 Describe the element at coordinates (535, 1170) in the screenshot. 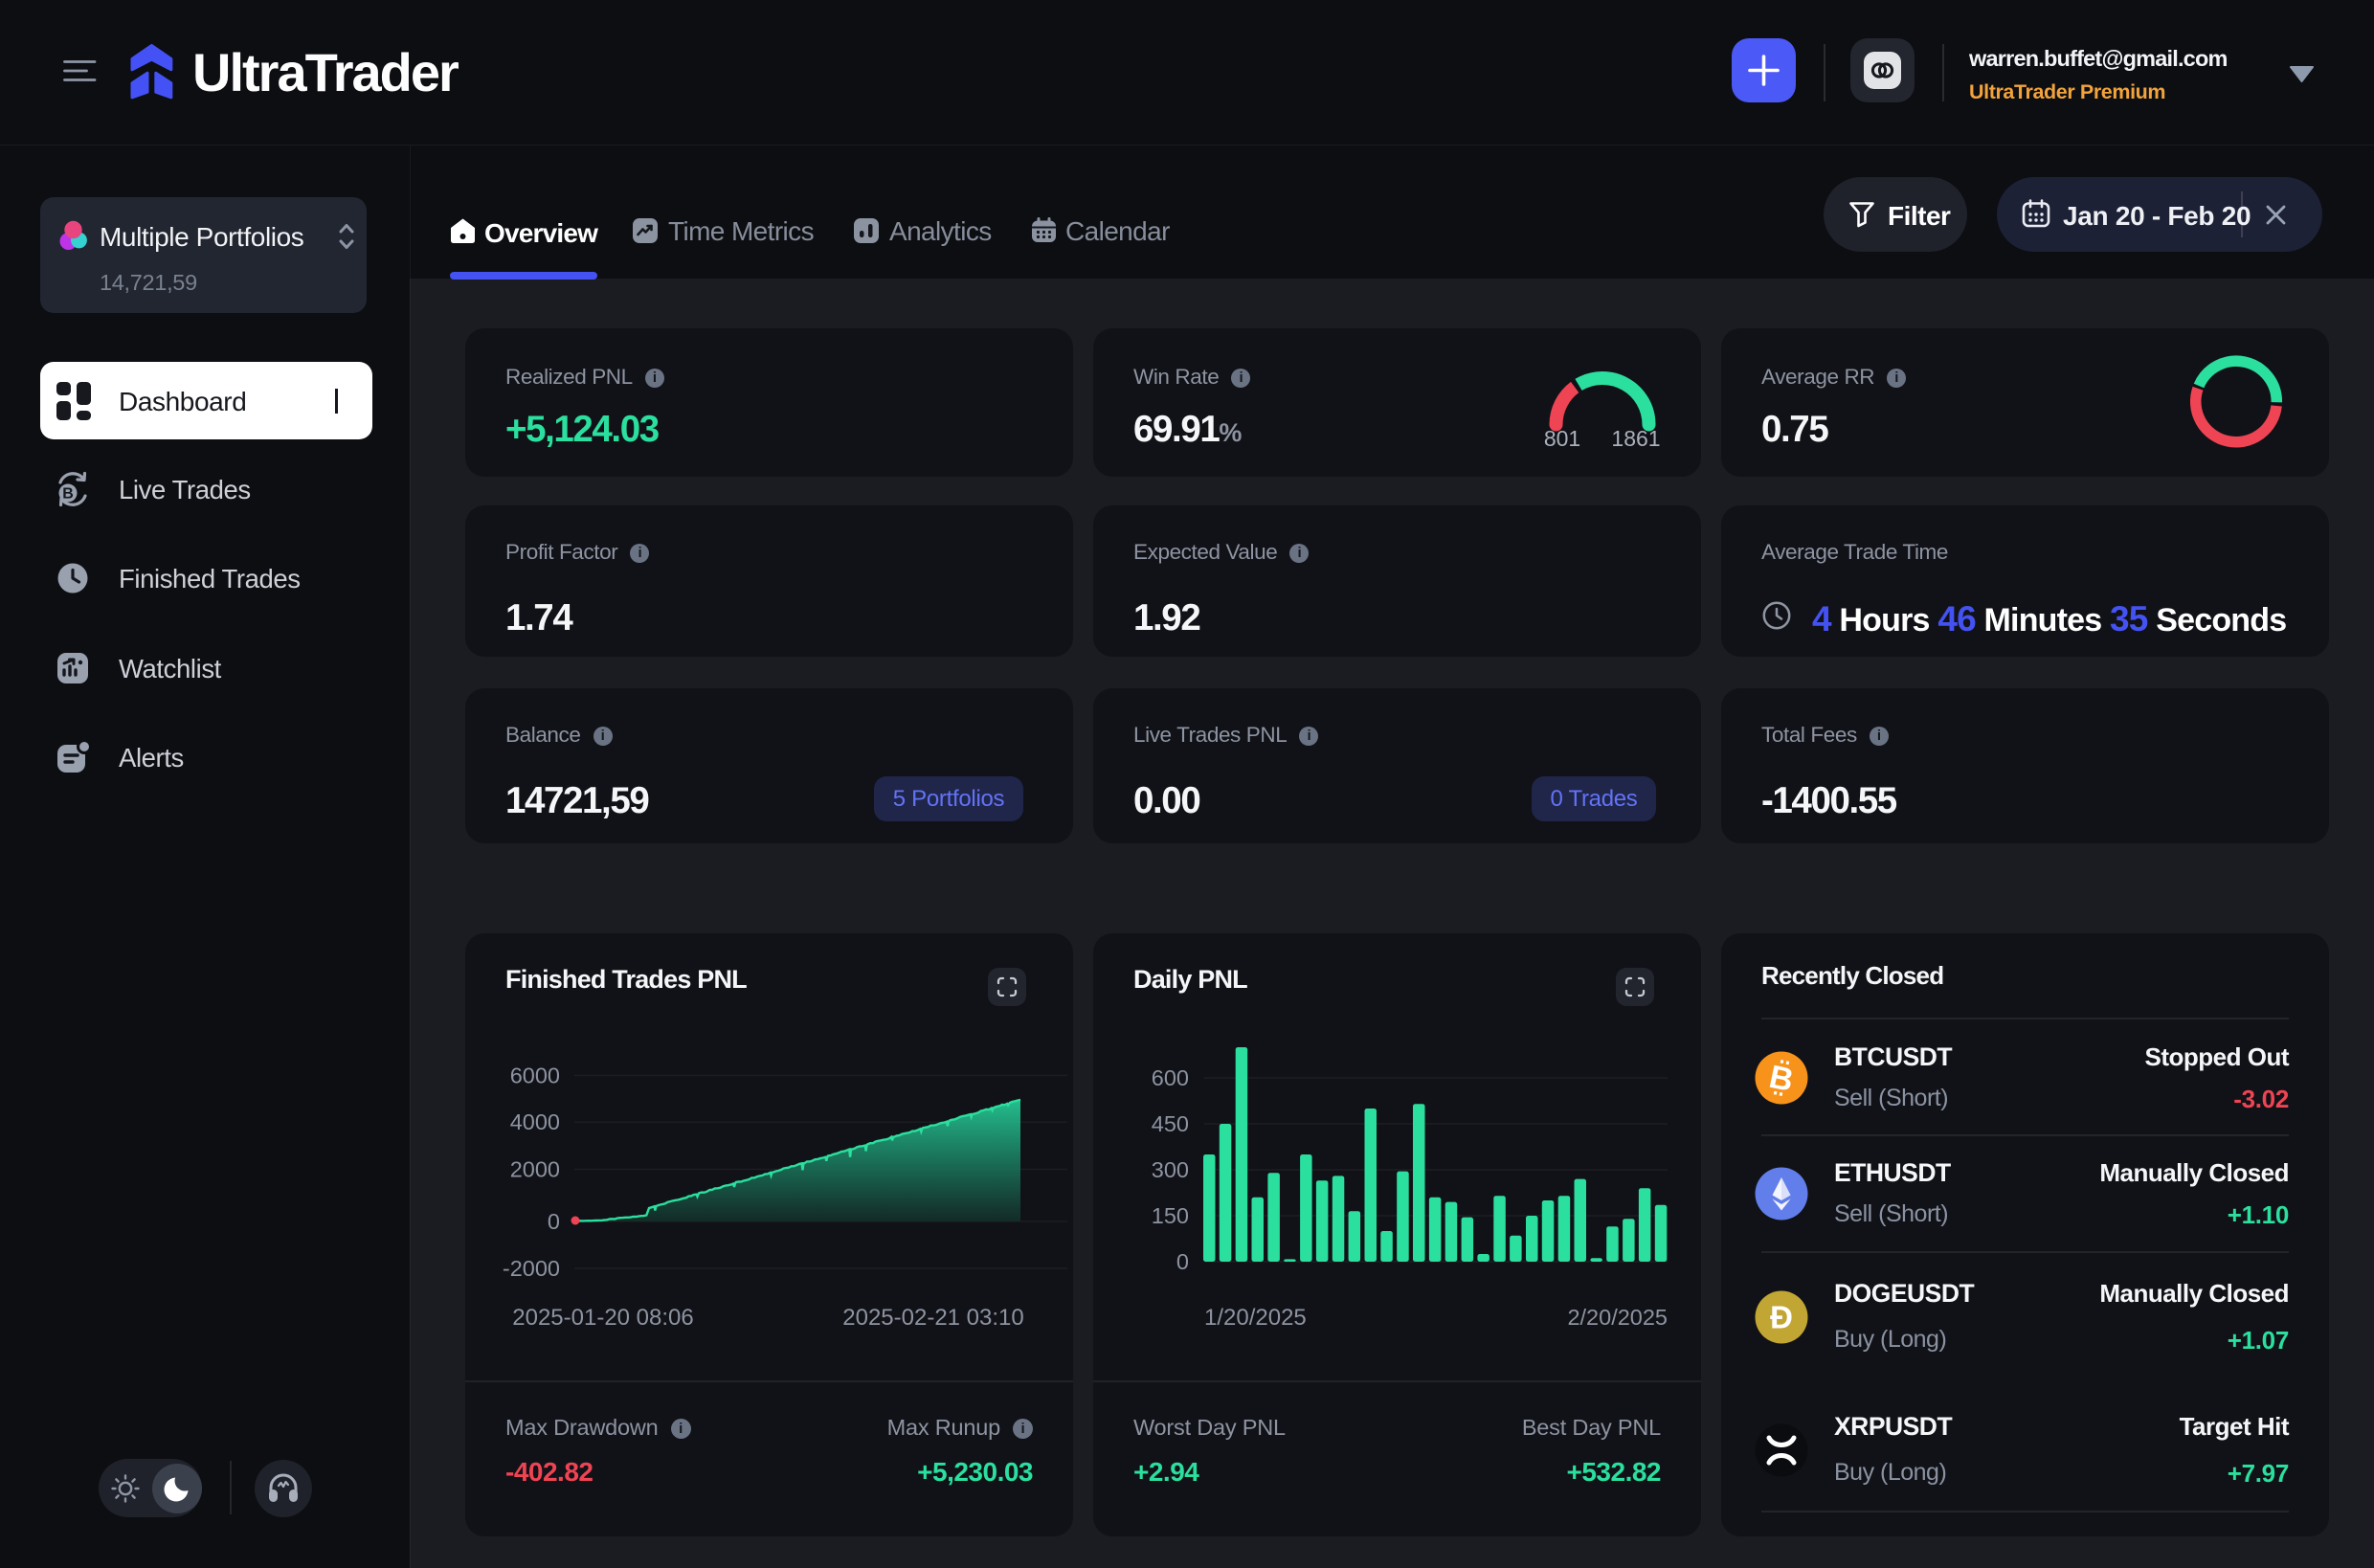

I see `svg-text: 2000` at that location.